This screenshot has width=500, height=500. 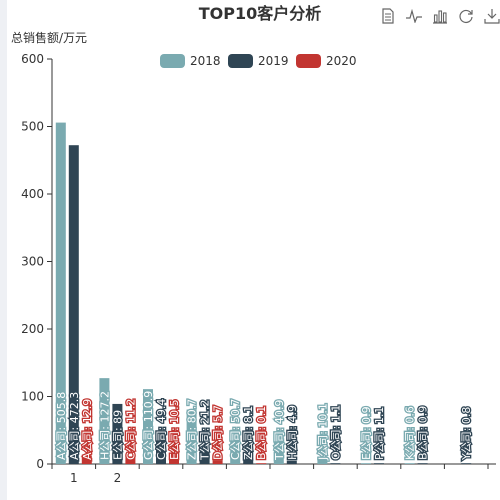 What do you see at coordinates (466, 434) in the screenshot?
I see `bar-value-label: Y公司: 0.8` at bounding box center [466, 434].